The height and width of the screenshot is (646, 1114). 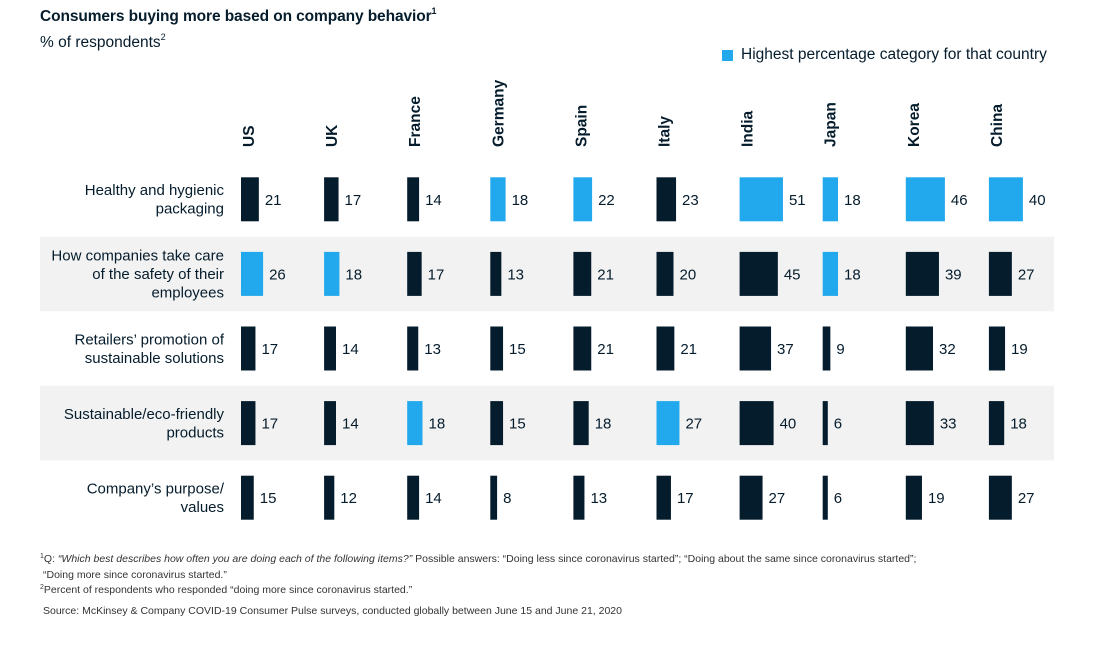 I want to click on value-label-italy-1: 20, so click(x=688, y=274).